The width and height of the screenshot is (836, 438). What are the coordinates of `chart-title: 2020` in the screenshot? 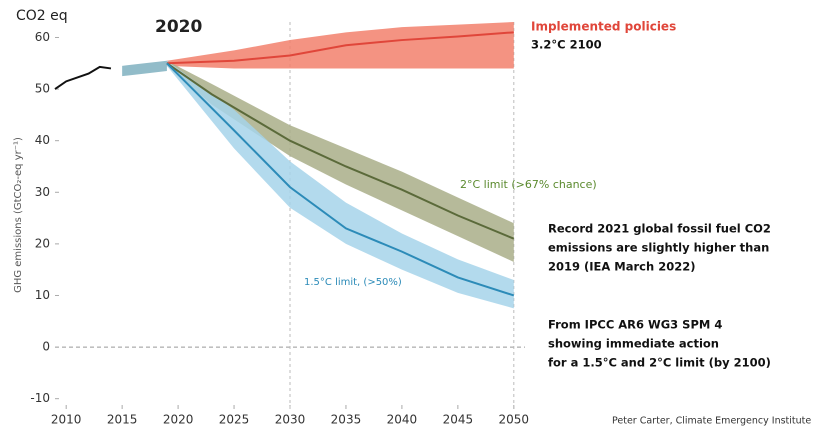 It's located at (178, 27).